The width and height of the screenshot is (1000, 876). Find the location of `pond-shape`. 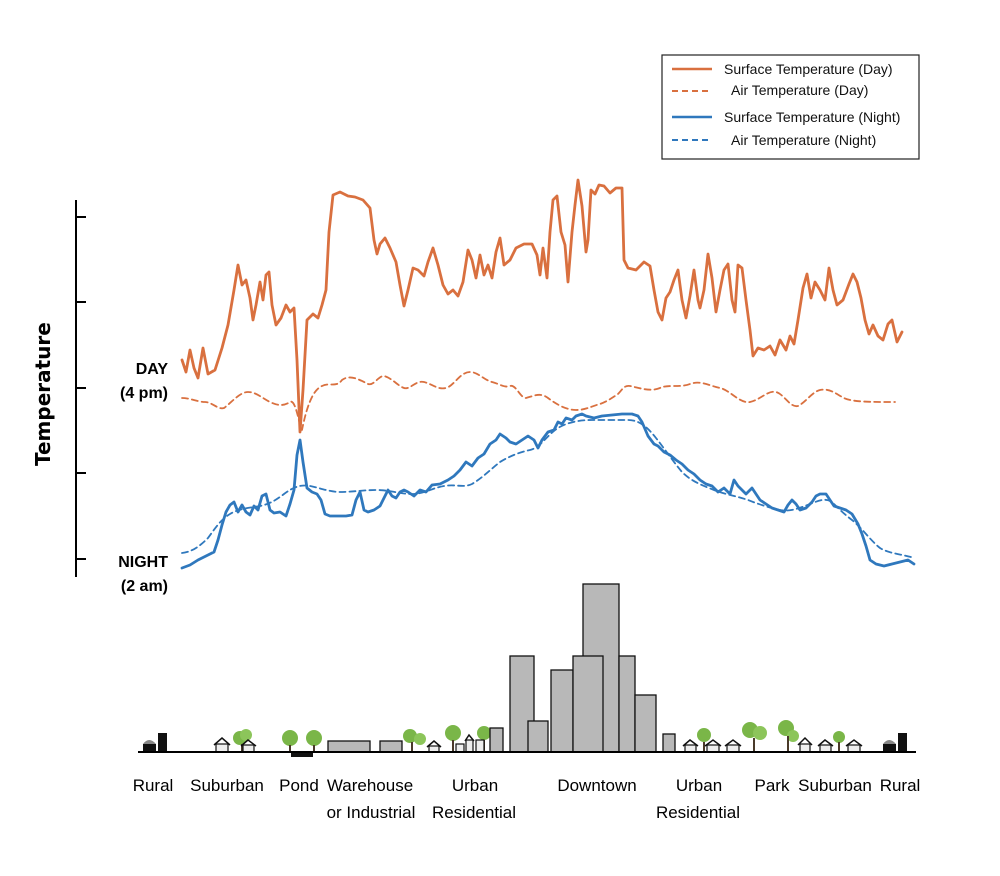

pond-shape is located at coordinates (302, 754).